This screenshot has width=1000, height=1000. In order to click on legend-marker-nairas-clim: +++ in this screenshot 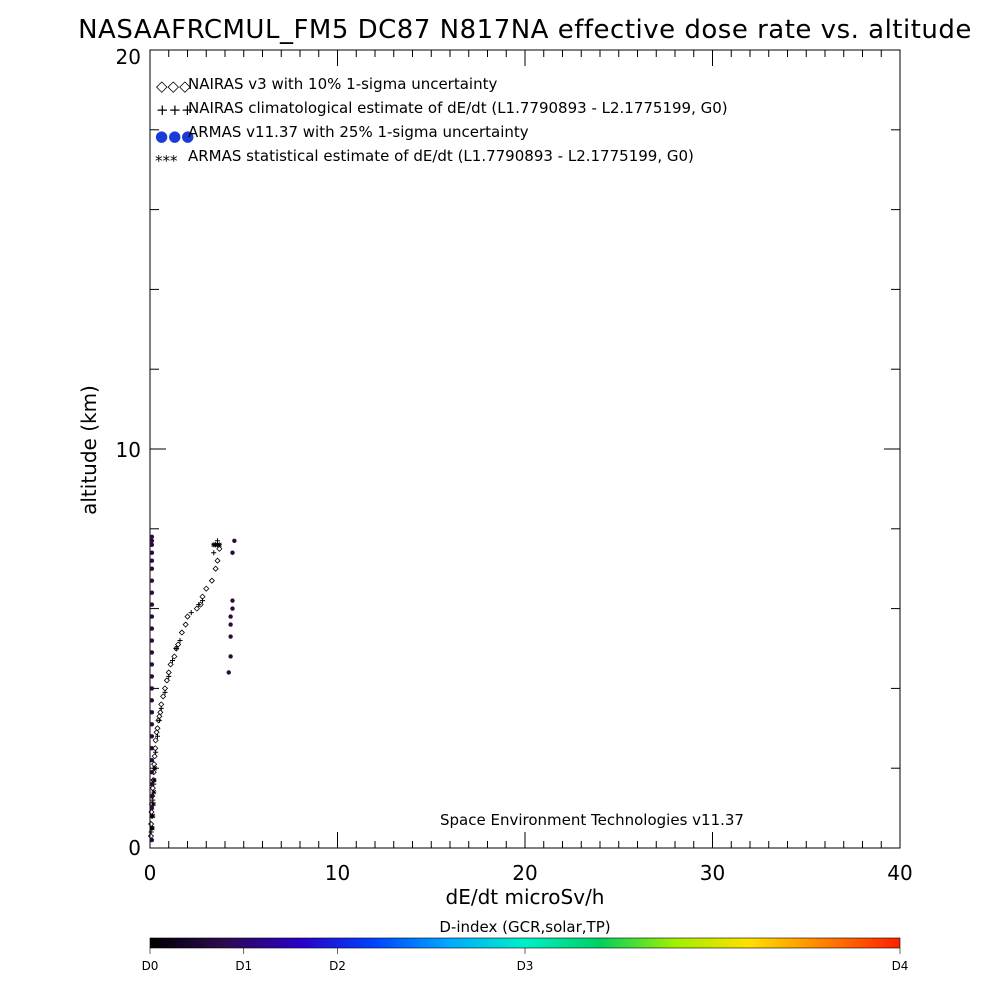, I will do `click(175, 110)`.